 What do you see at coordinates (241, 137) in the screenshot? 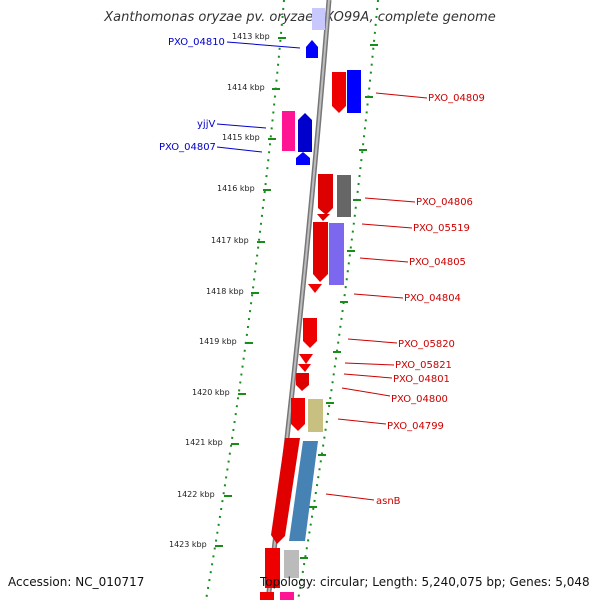
I see `tick-label: 1415 kbp` at bounding box center [241, 137].